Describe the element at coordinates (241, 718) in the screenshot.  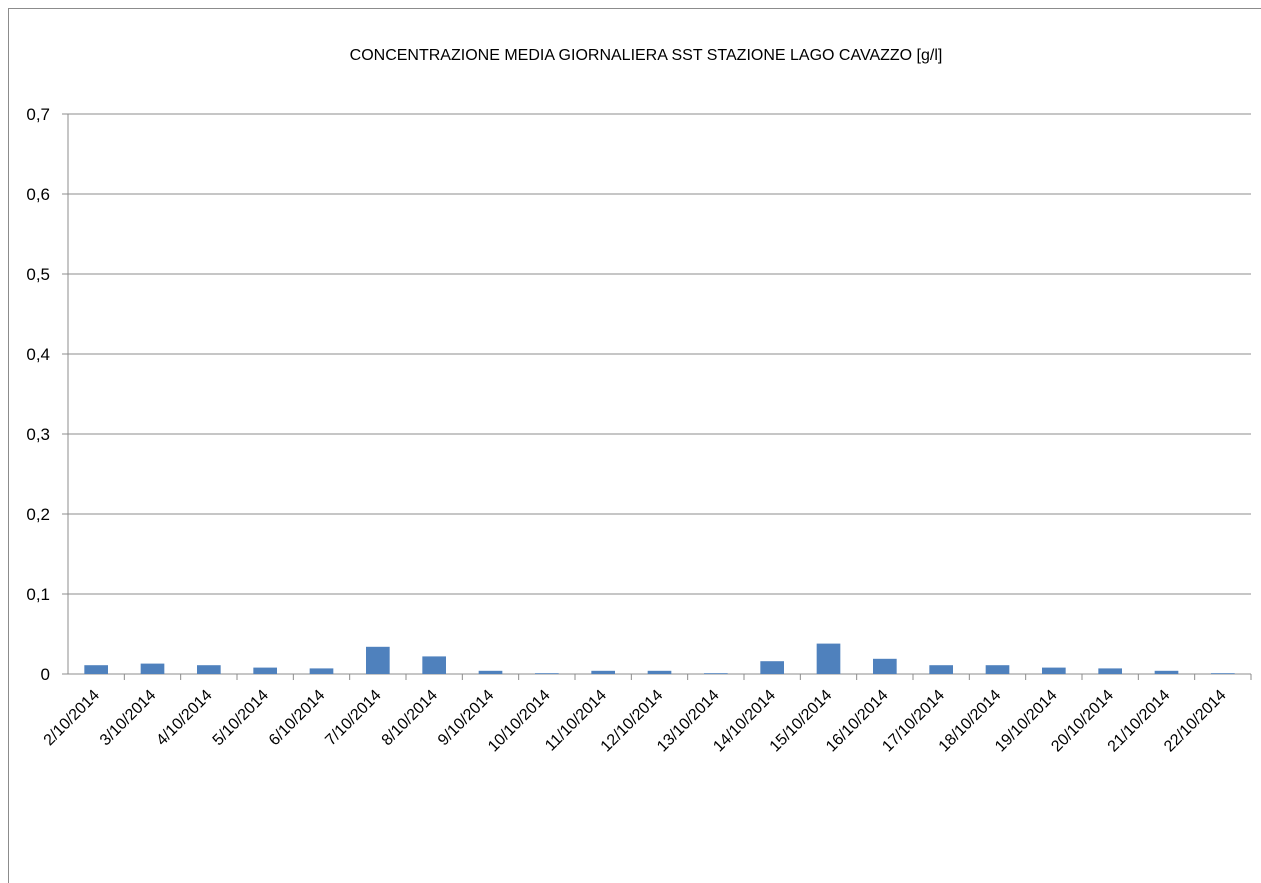
I see `x-tick-label: 5/10/2014` at that location.